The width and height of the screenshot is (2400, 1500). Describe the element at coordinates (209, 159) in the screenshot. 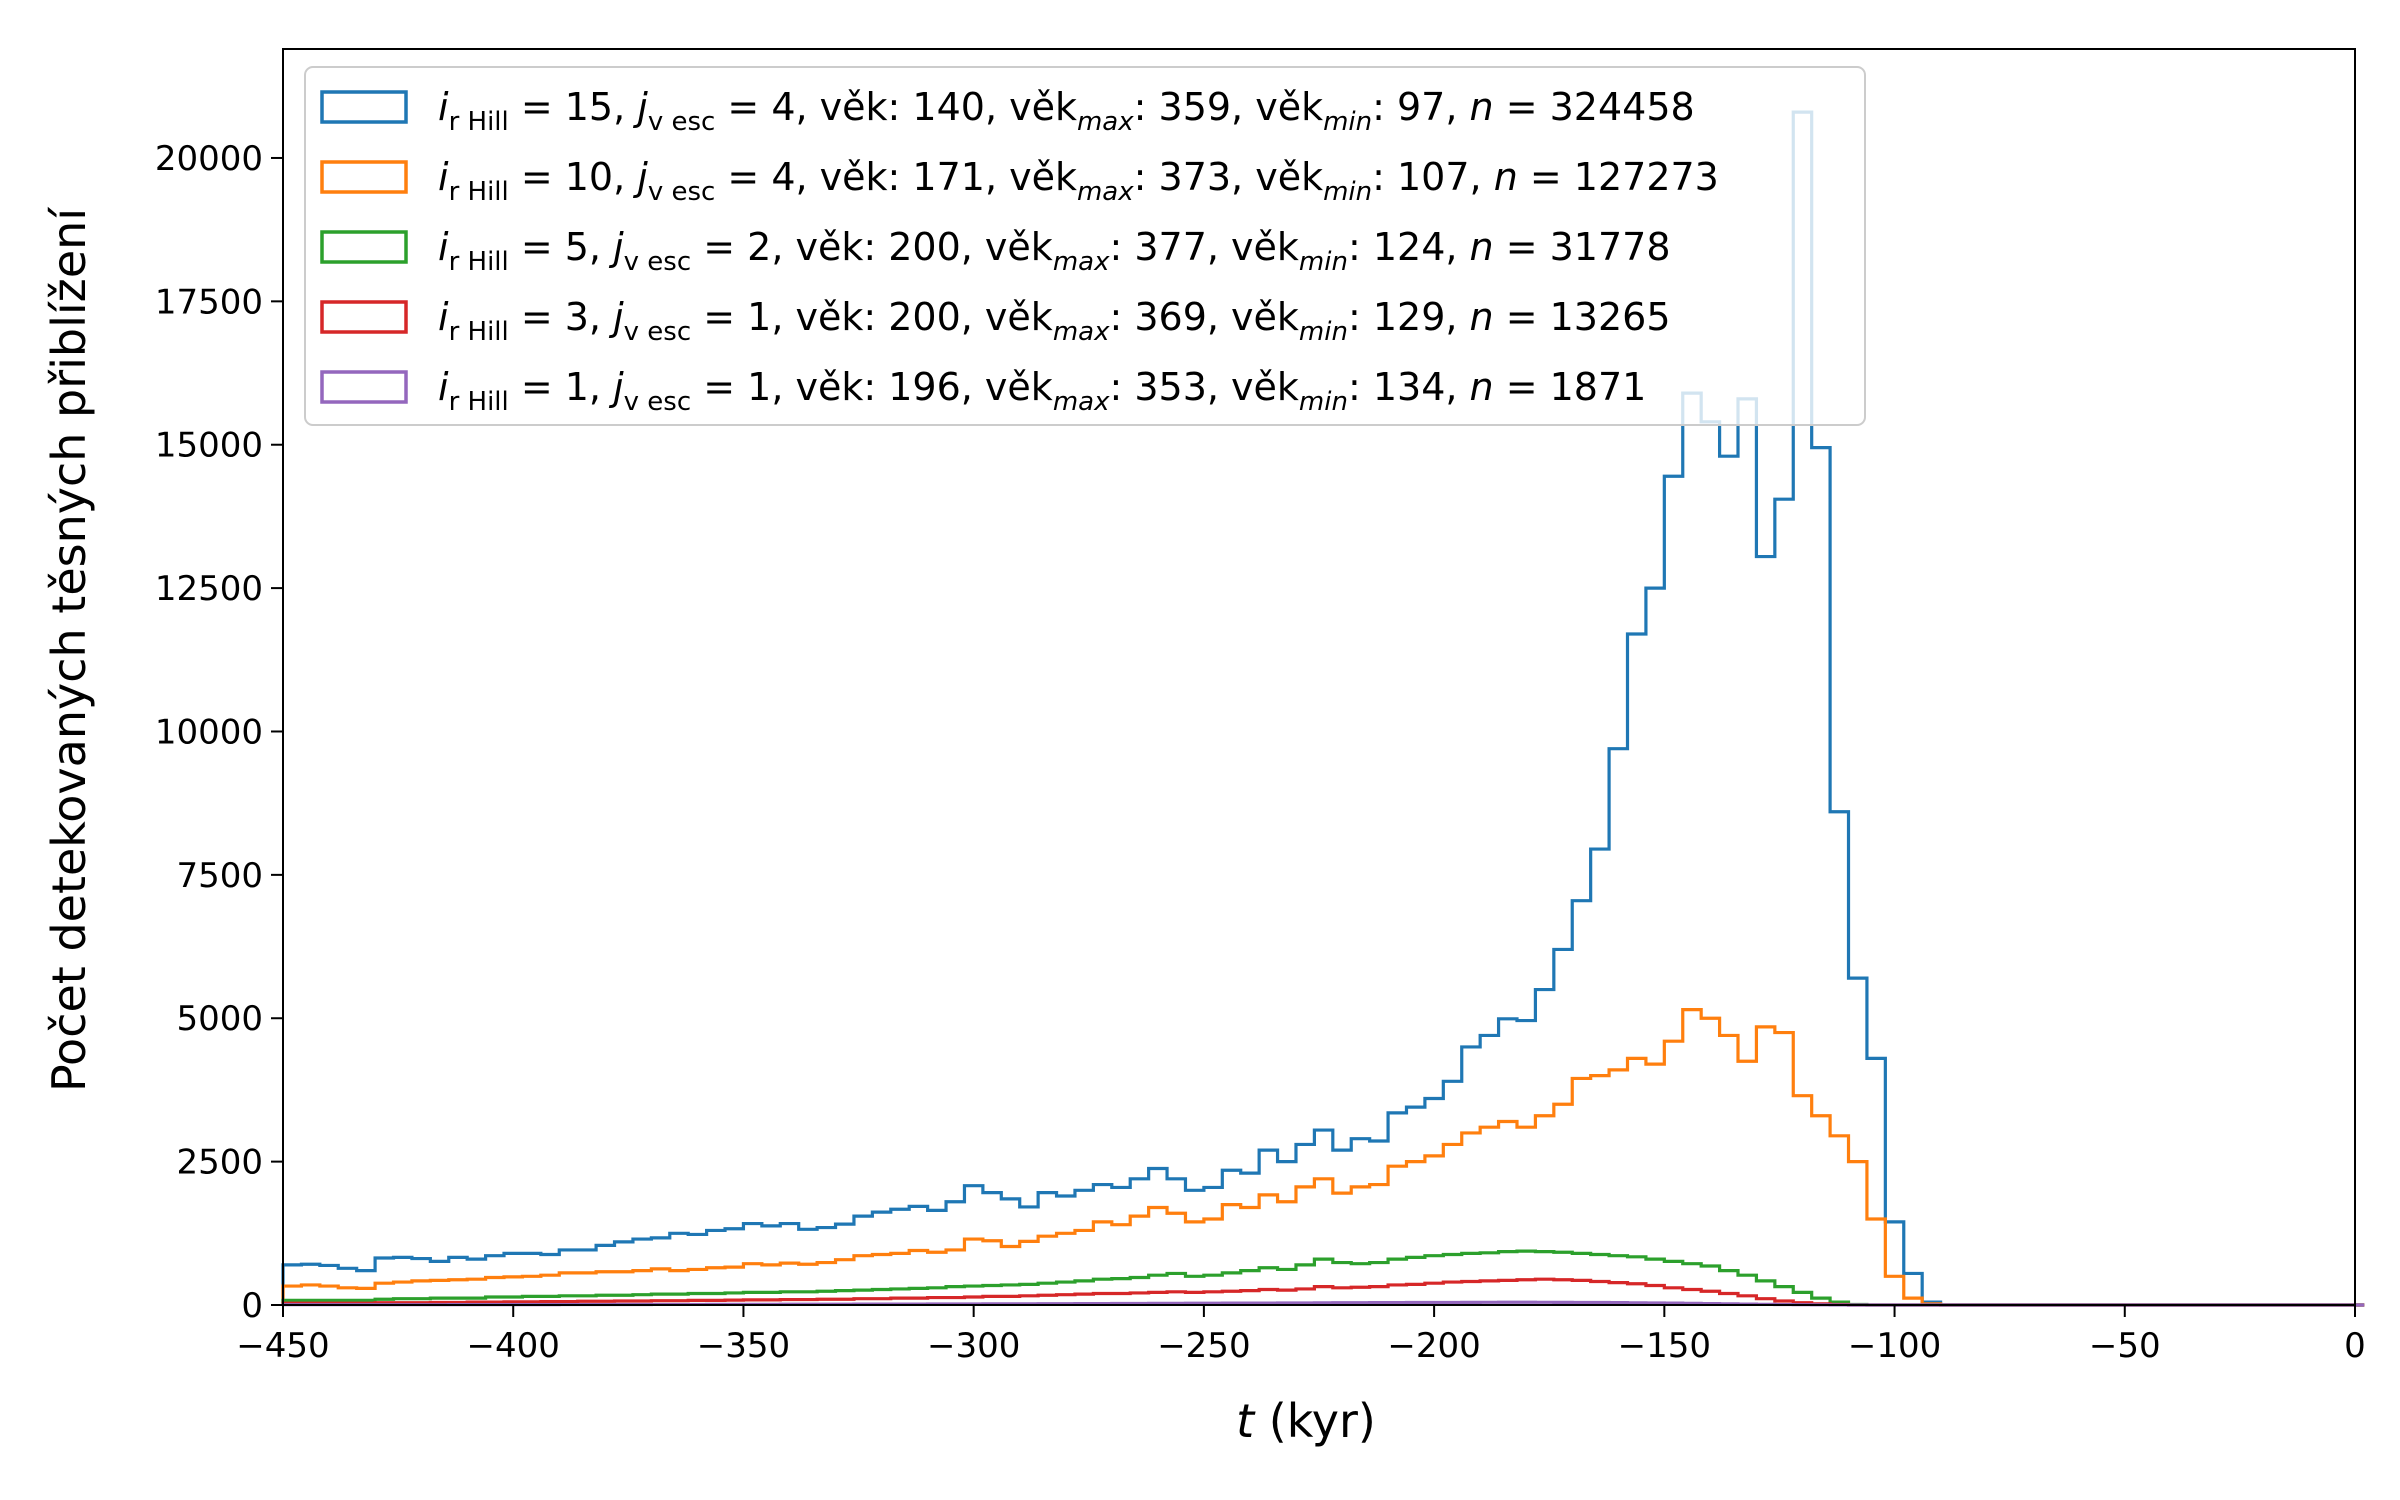

I see `y-tick-label: 20000` at that location.